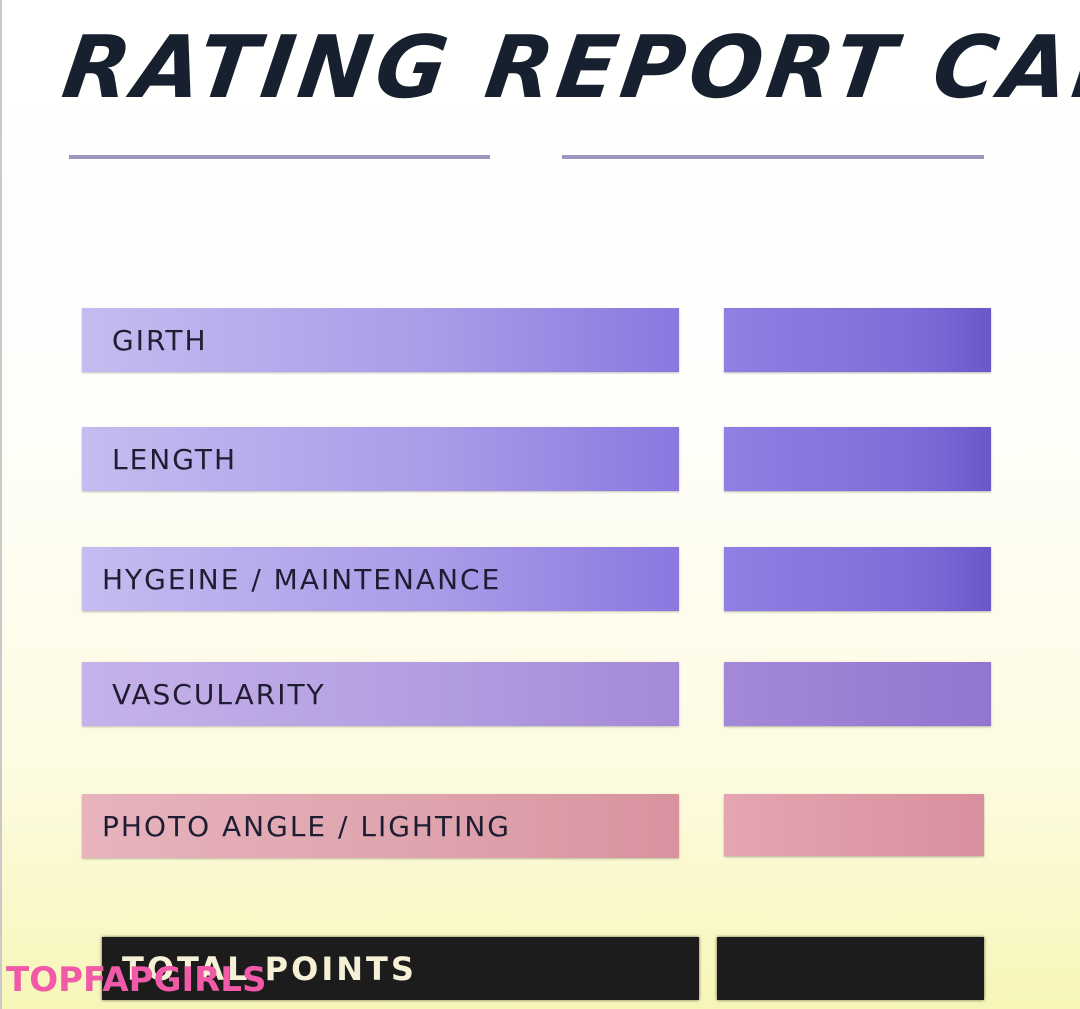 This screenshot has height=1009, width=1080. Describe the element at coordinates (568, 68) in the screenshot. I see `title: RATING REPORT CARD` at that location.